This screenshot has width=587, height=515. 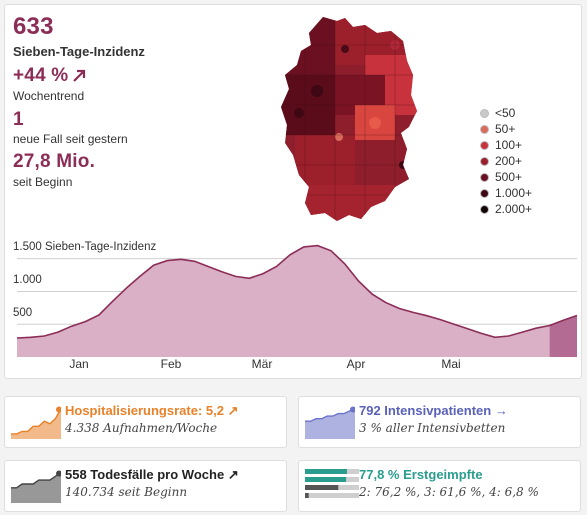 What do you see at coordinates (449, 492) in the screenshot?
I see `vaccination-sub: 2: 76,2 %, 3: 61,6 %, 4: 6,8 %` at bounding box center [449, 492].